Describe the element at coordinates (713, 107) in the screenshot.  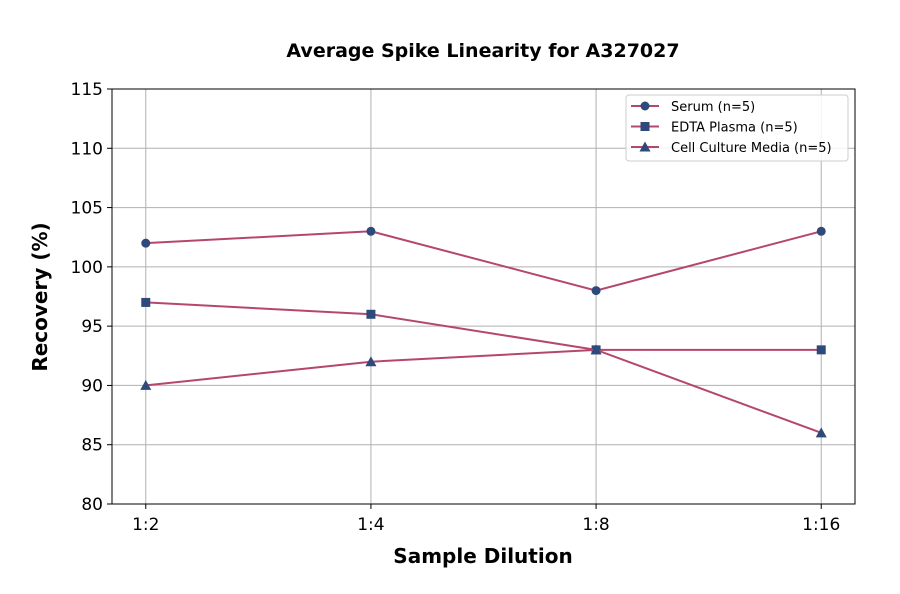
I see `legend-label: Serum (n=5)` at that location.